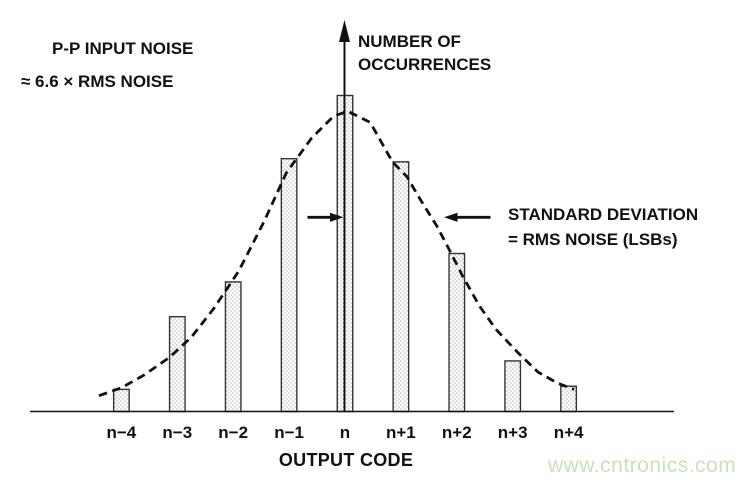 This screenshot has width=740, height=485. What do you see at coordinates (569, 432) in the screenshot?
I see `x-tick-label-n+4: n+4` at bounding box center [569, 432].